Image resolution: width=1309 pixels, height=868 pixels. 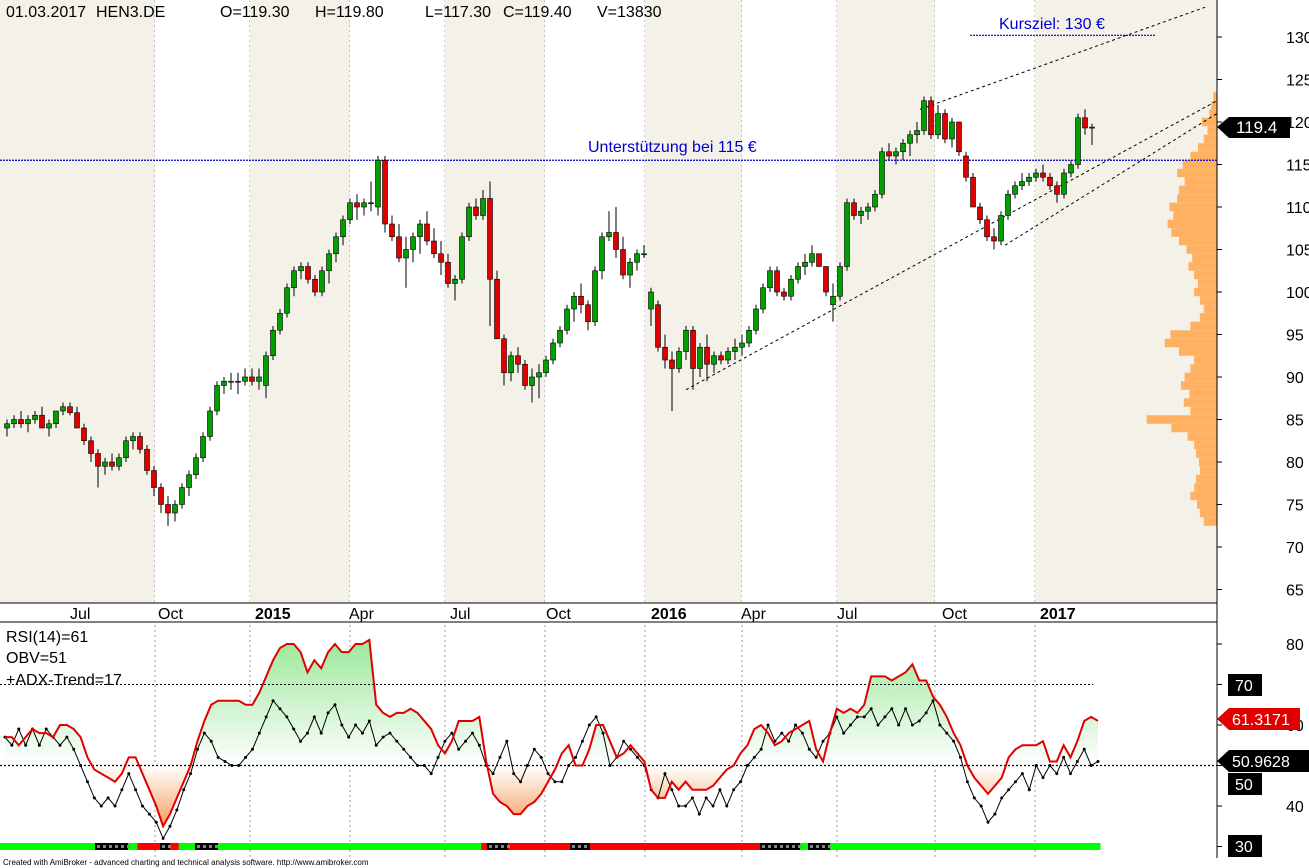 I want to click on last-price-badge: 119.4, so click(x=1253, y=127).